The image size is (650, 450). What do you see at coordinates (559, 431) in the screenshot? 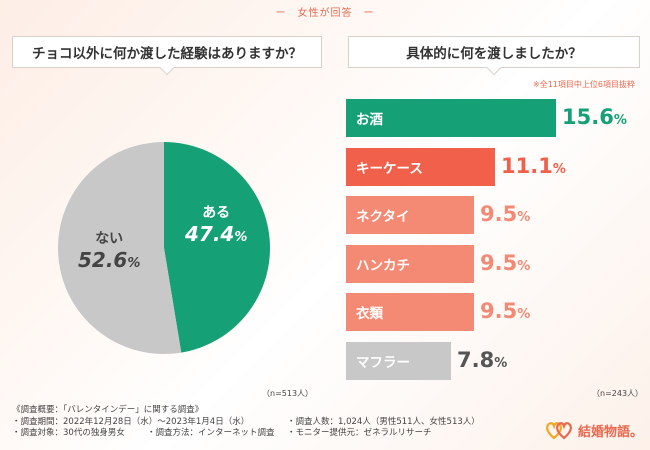
I see `double-heart-icon` at bounding box center [559, 431].